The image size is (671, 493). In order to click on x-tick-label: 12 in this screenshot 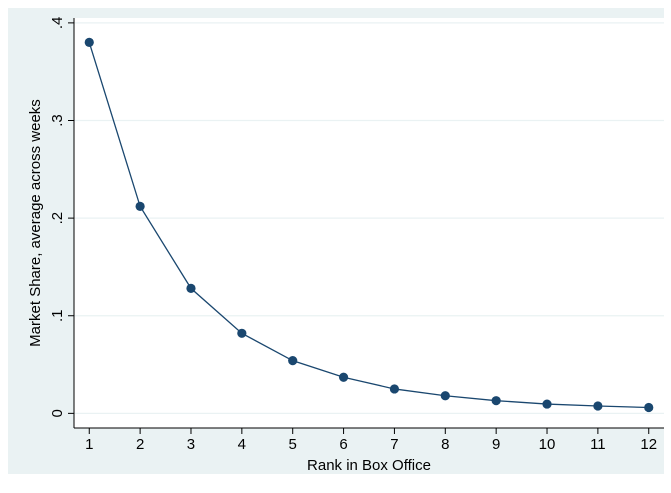, I will do `click(648, 444)`.